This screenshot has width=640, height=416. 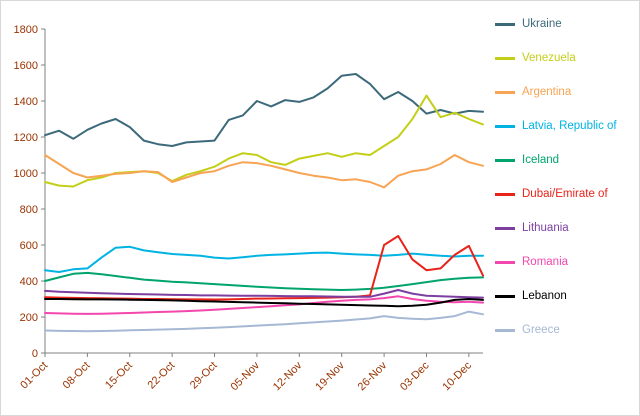 I want to click on legend-label: Romania, so click(x=545, y=262).